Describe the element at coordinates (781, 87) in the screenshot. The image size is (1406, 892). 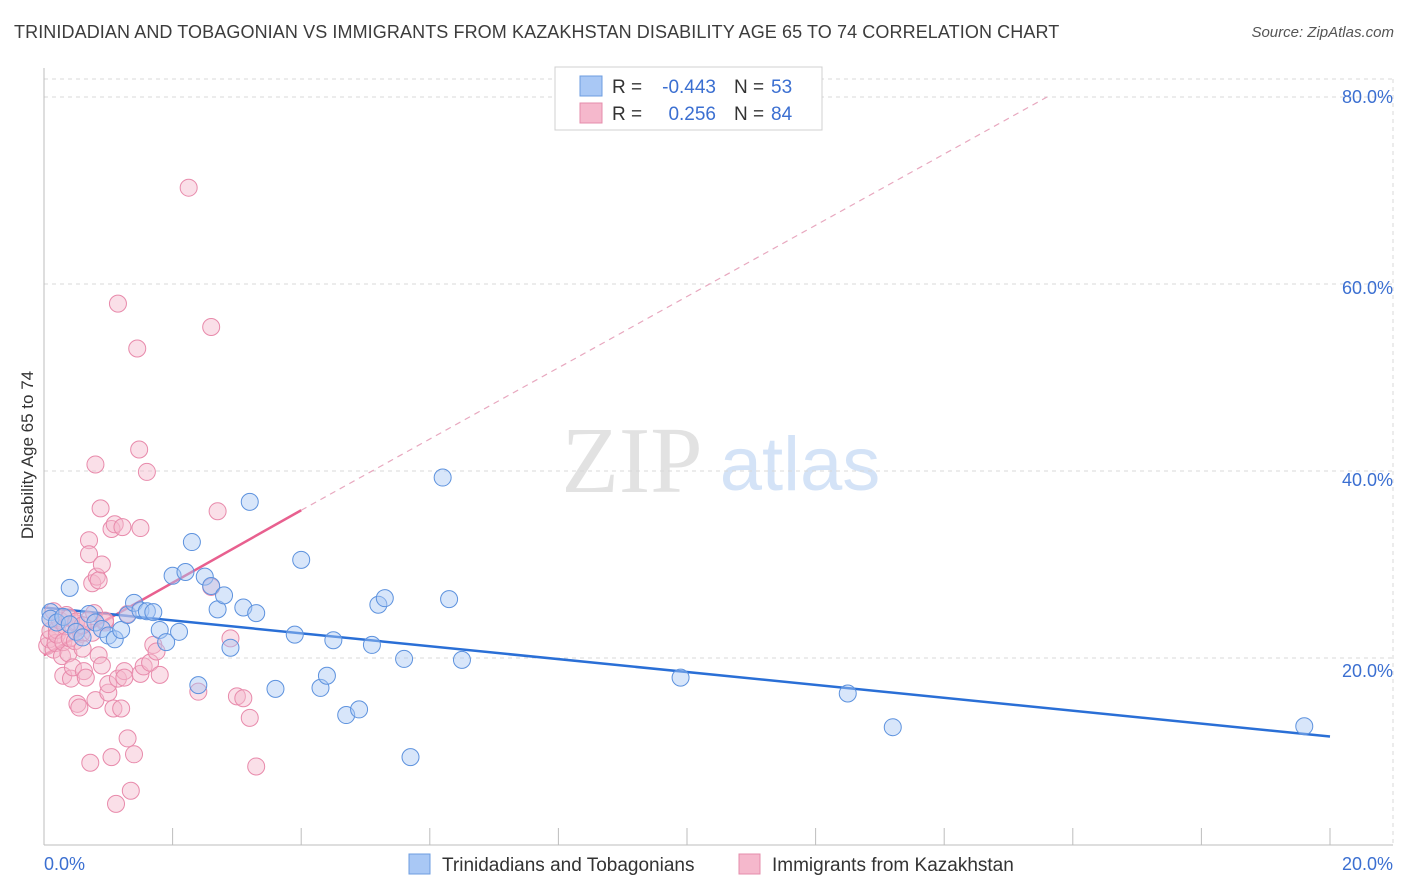
I see `legend-n-value-1: 53` at that location.